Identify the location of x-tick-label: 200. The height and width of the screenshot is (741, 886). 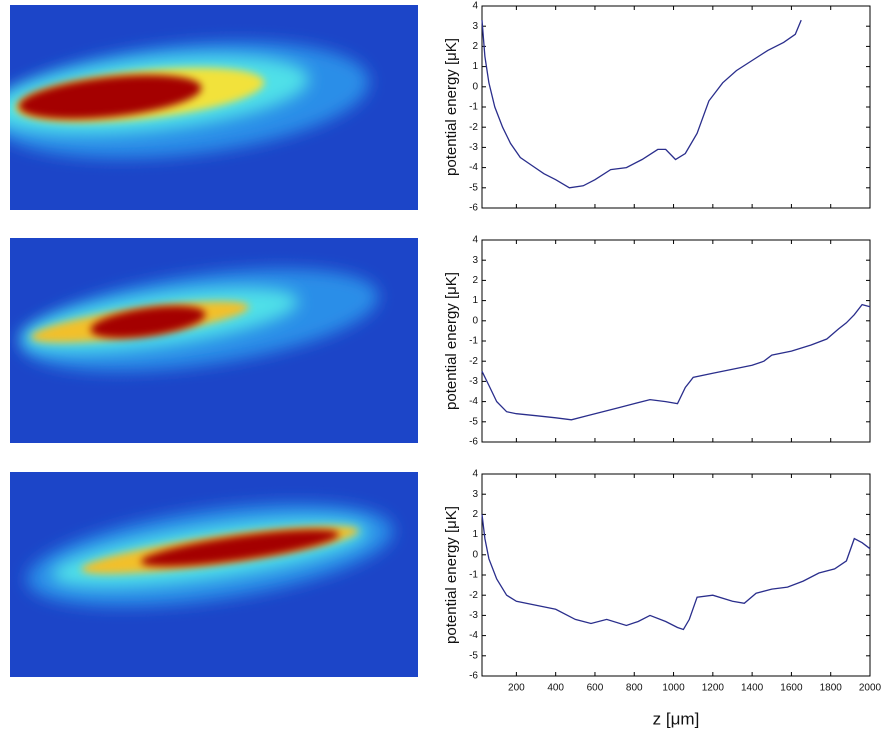
(516, 688).